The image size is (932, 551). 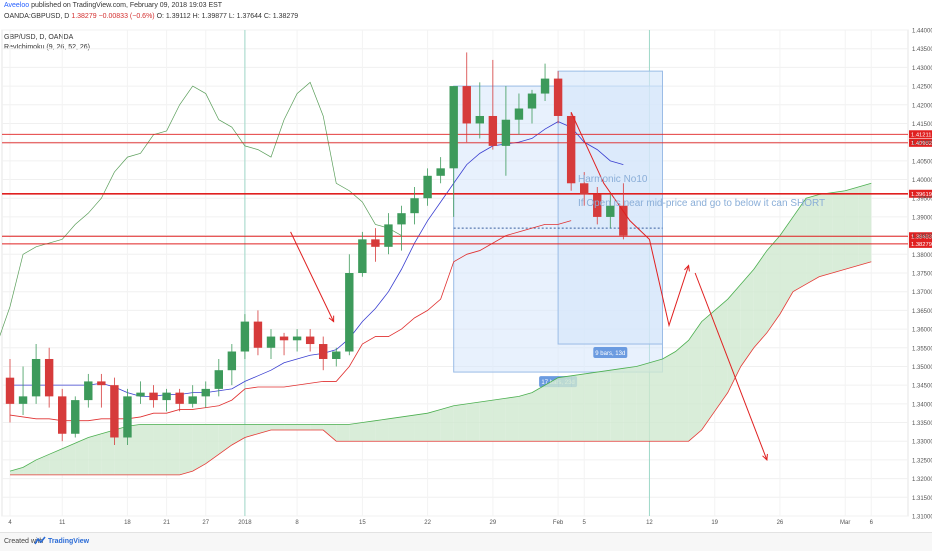 I want to click on x-tick-label: 5, so click(x=585, y=523).